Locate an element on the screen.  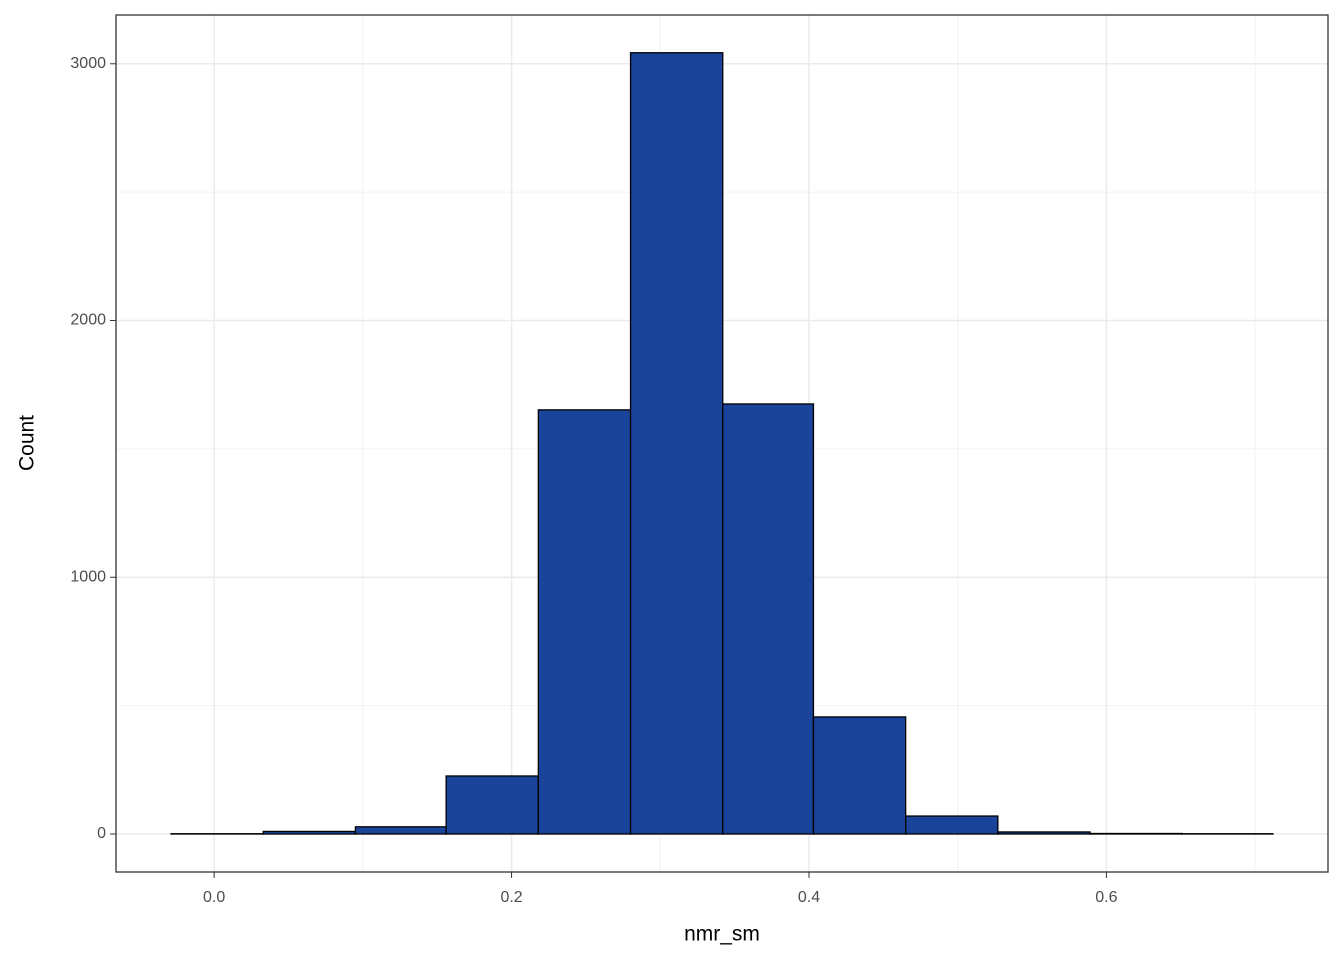
x-tick-label: 0.0 is located at coordinates (214, 897).